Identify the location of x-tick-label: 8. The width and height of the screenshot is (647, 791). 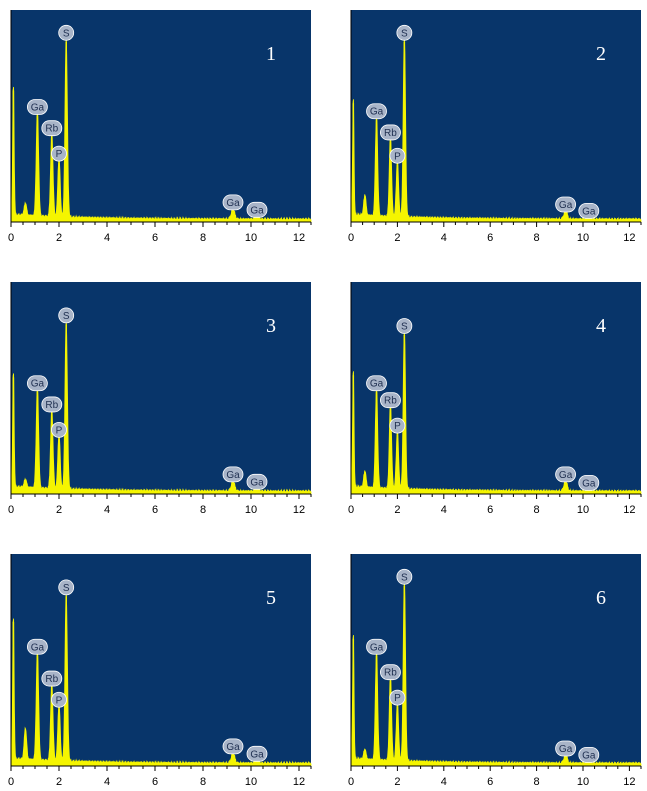
(537, 510).